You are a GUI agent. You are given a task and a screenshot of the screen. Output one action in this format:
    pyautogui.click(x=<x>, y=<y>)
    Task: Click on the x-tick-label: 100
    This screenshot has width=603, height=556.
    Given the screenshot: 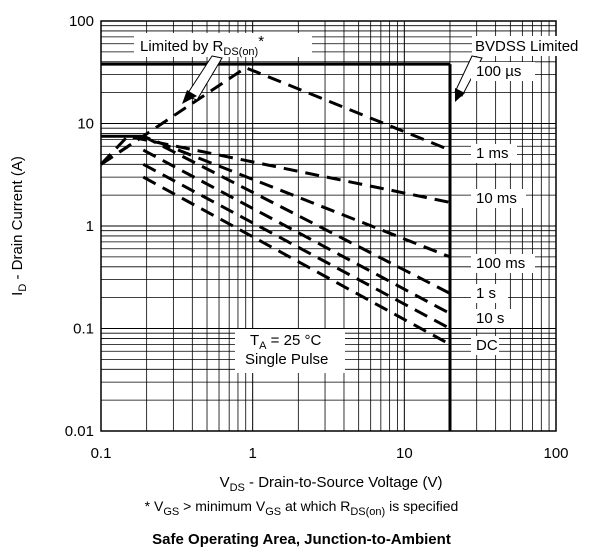 What is the action you would take?
    pyautogui.click(x=555, y=453)
    